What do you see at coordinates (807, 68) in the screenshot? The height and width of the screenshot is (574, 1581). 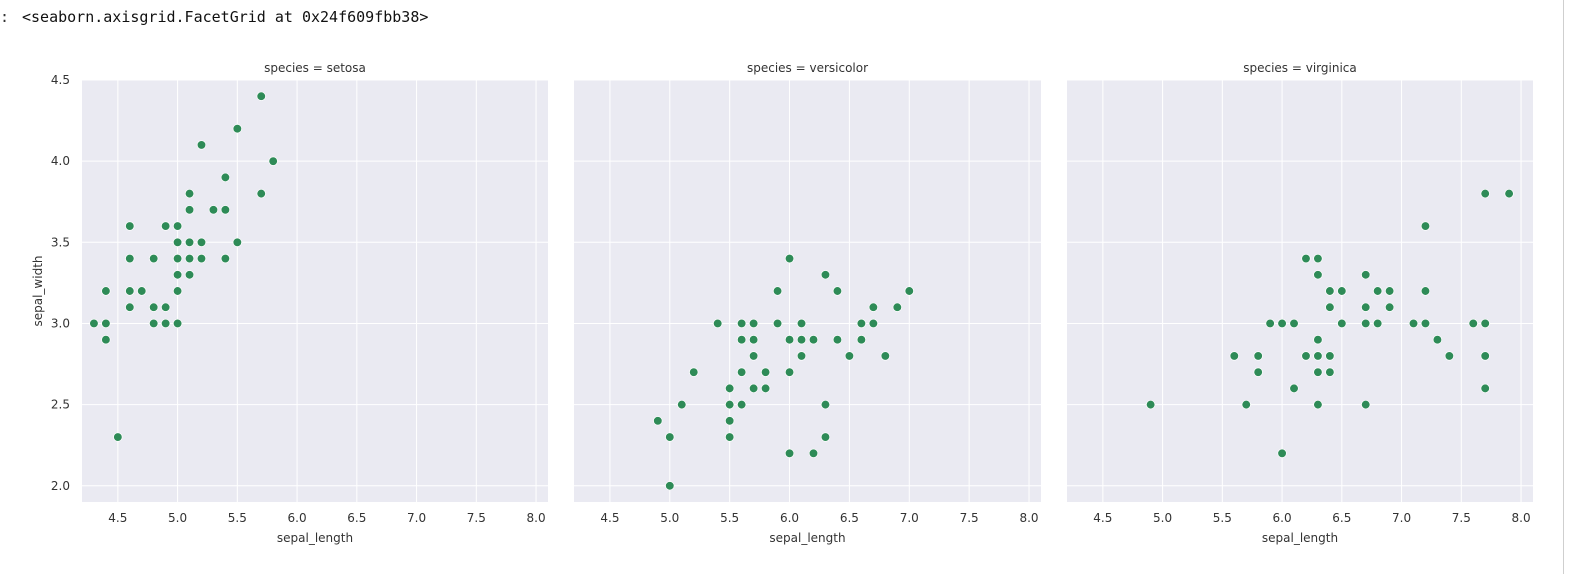 I see `panel-title: species = versicolor` at bounding box center [807, 68].